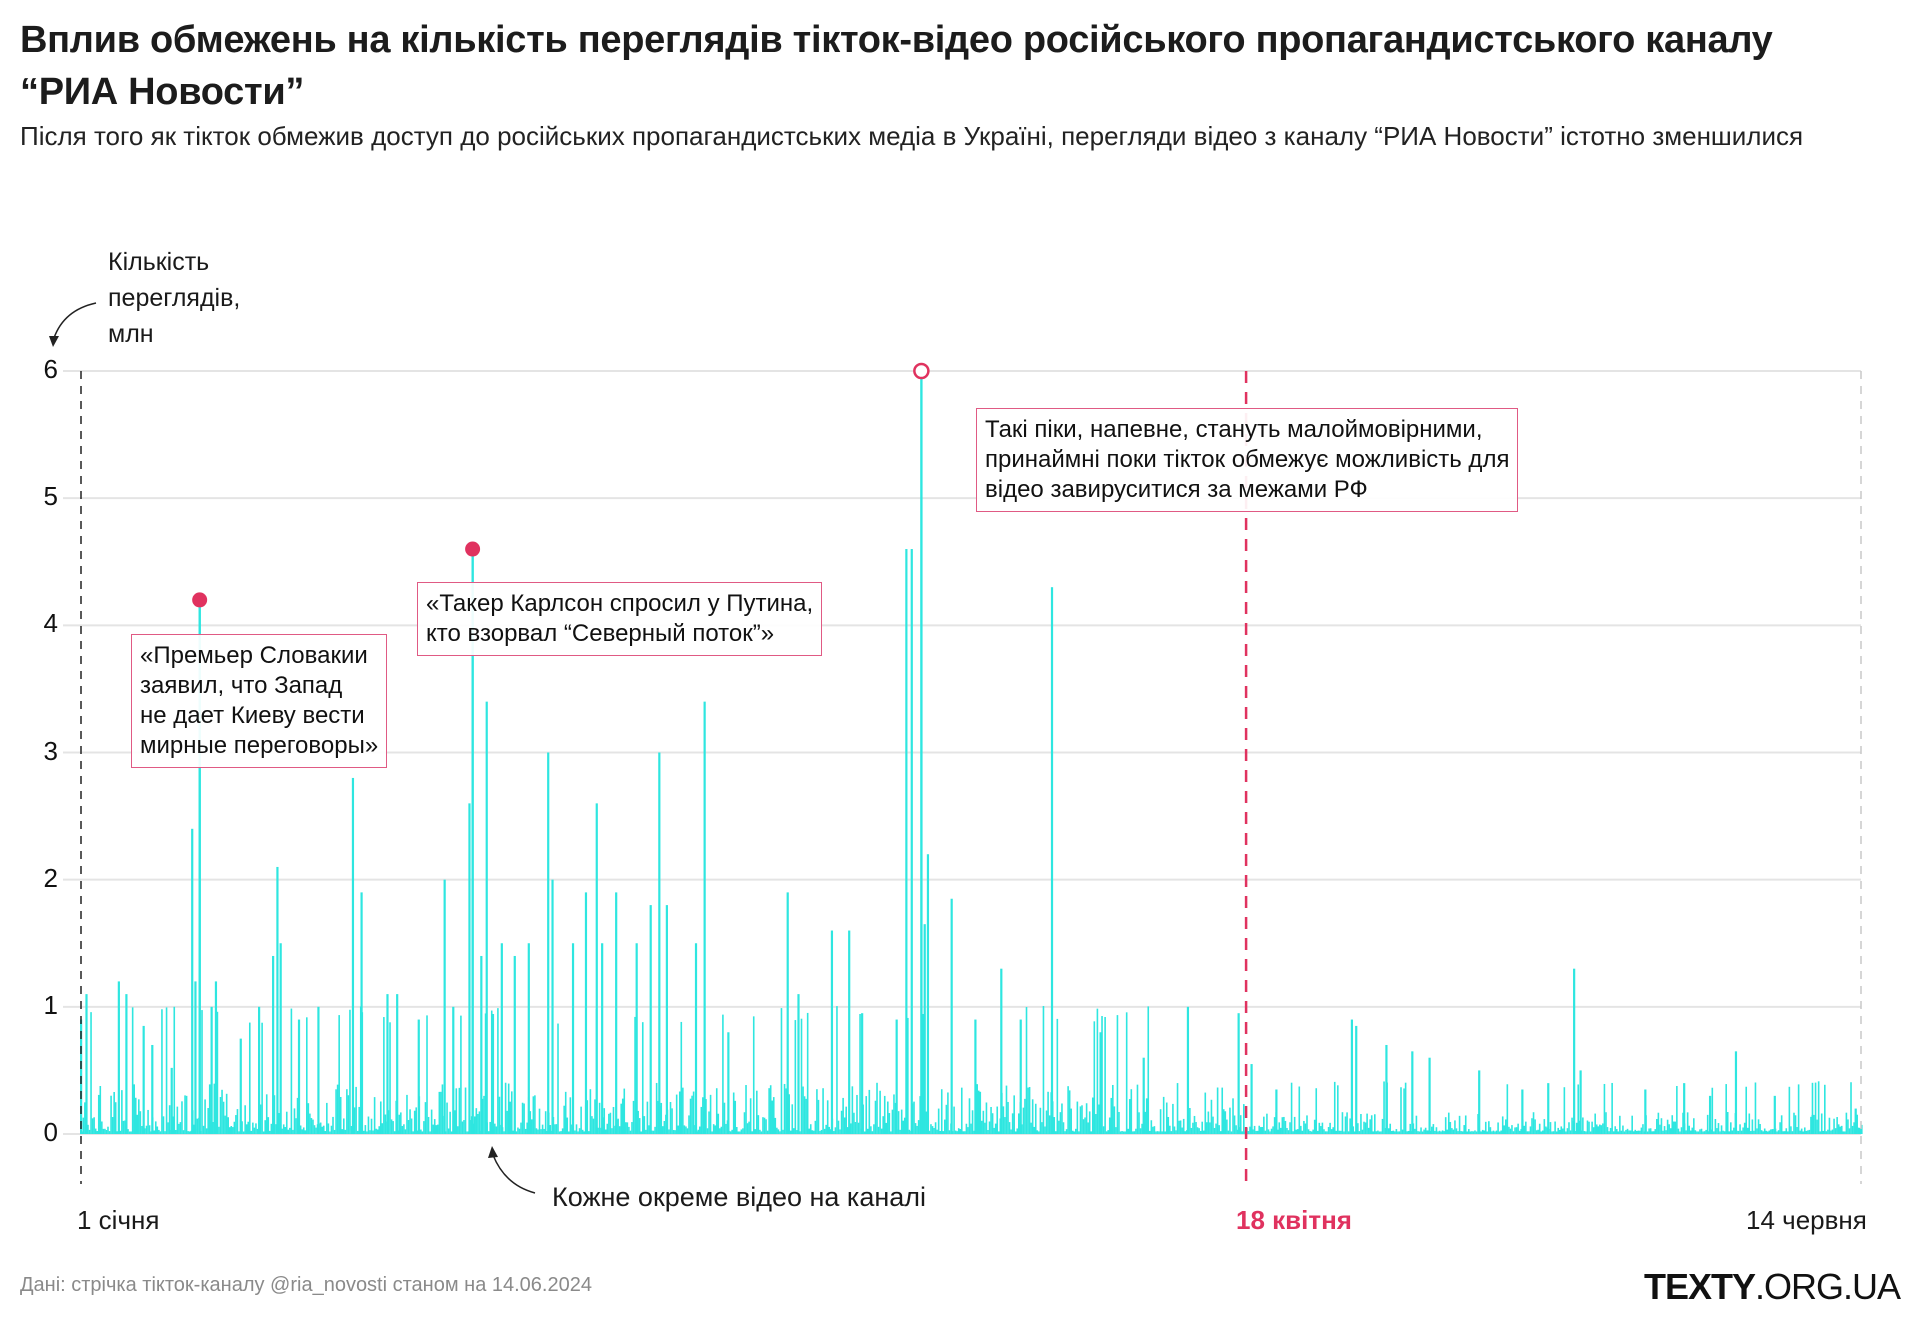 This screenshot has height=1321, width=1920. I want to click on each-video-arrow-head, so click(493, 1152).